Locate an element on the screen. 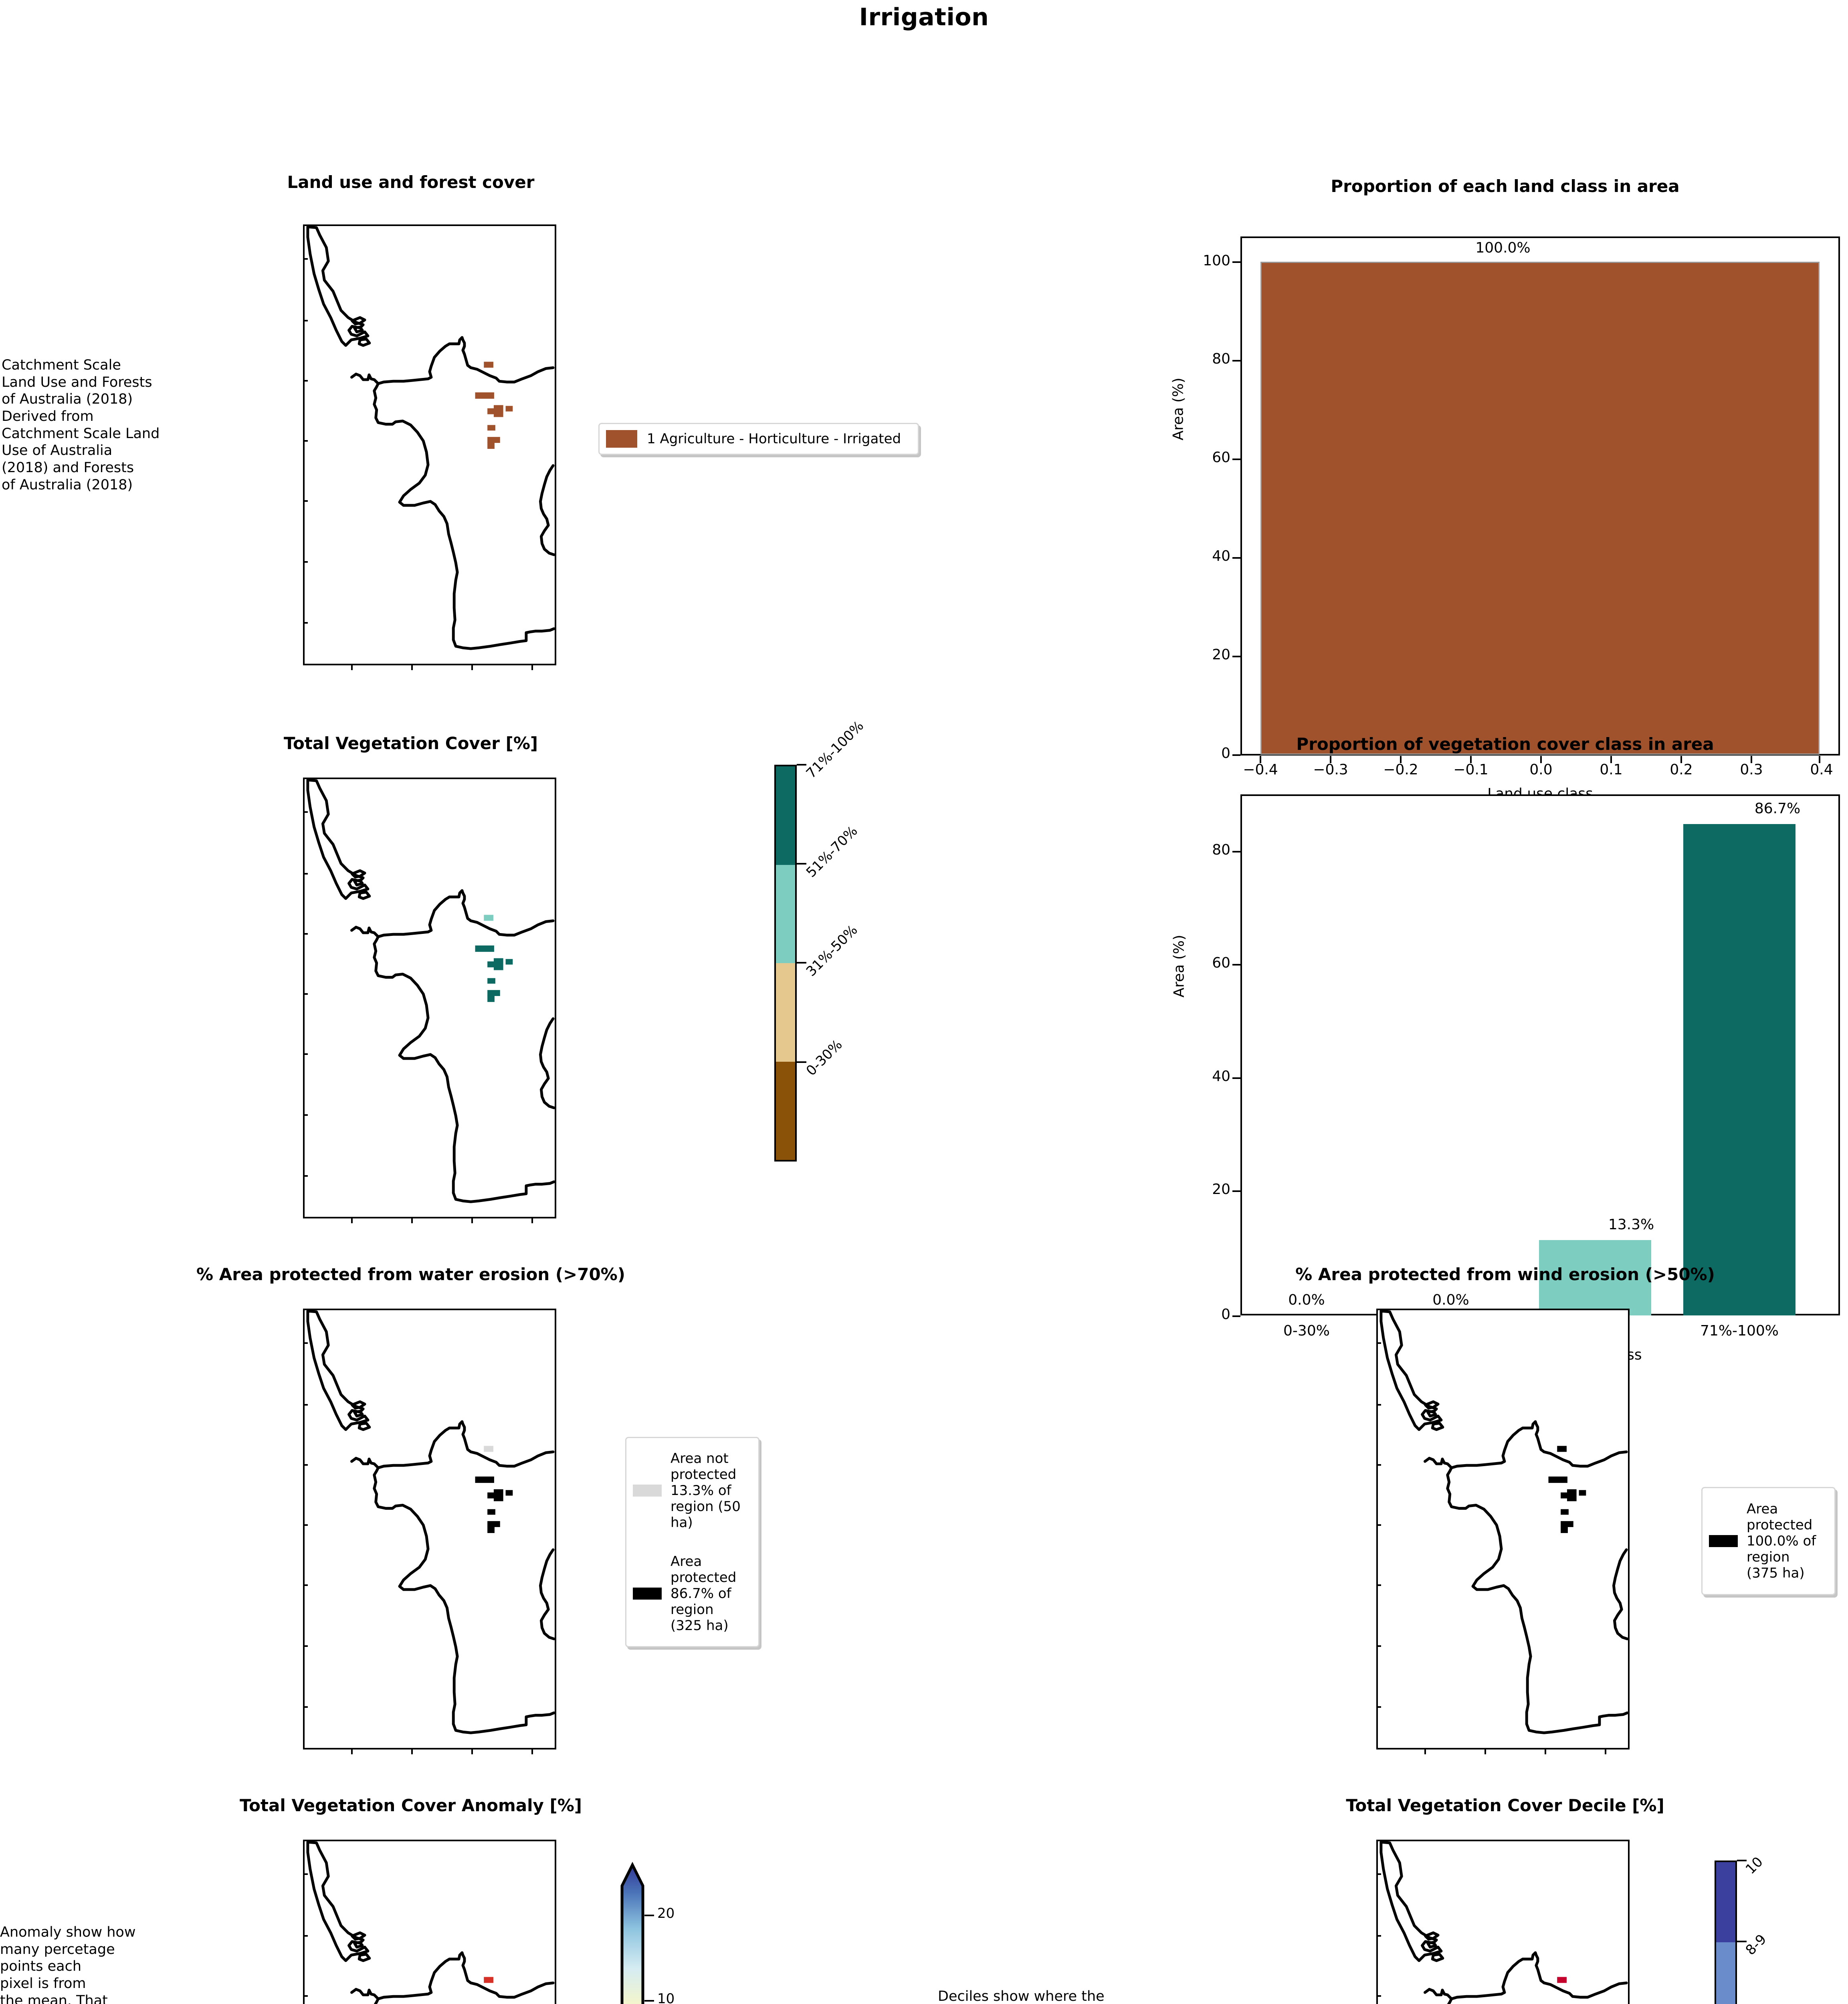 The height and width of the screenshot is (2004, 1848). colorbar-decile-label-10: 10 is located at coordinates (1754, 1866).